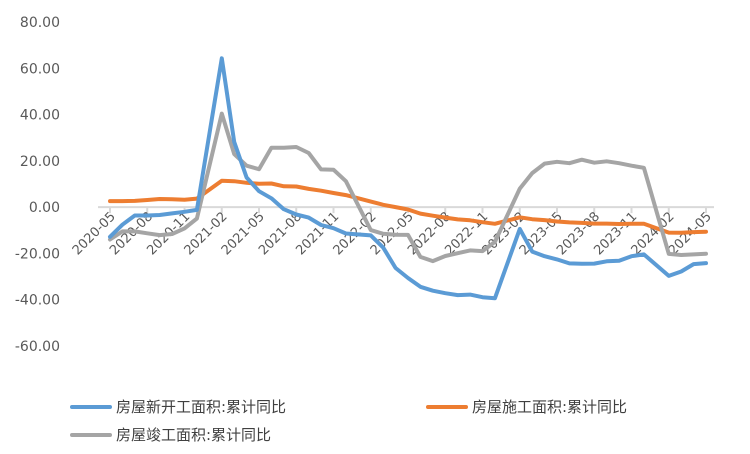 The width and height of the screenshot is (750, 454). Describe the element at coordinates (201, 407) in the screenshot. I see `legend-label-new-starts: 房屋新开工面积:累计同比` at that location.